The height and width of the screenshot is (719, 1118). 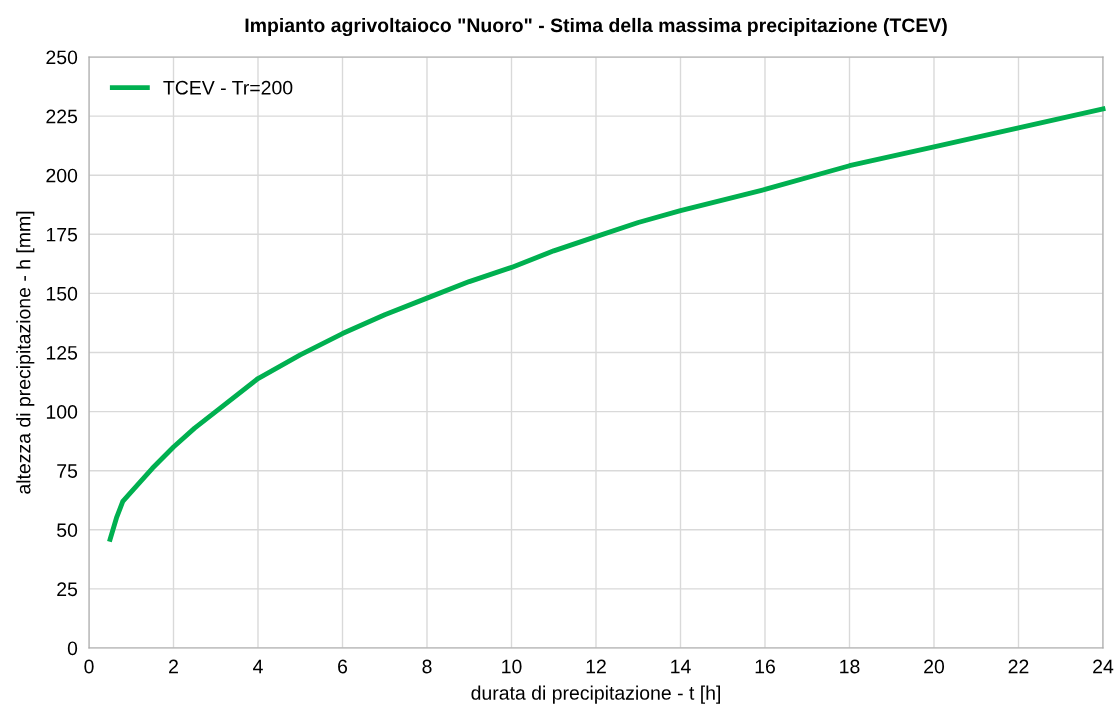 What do you see at coordinates (681, 666) in the screenshot?
I see `x-tick-label: 14` at bounding box center [681, 666].